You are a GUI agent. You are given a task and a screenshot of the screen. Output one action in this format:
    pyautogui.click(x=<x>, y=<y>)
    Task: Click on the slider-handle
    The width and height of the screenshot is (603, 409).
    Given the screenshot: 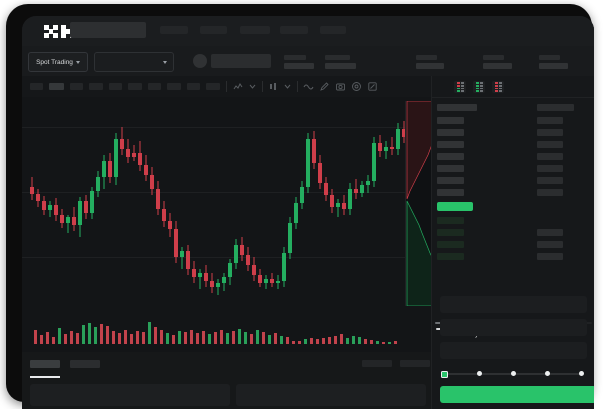 What is the action you would take?
    pyautogui.click(x=444, y=374)
    